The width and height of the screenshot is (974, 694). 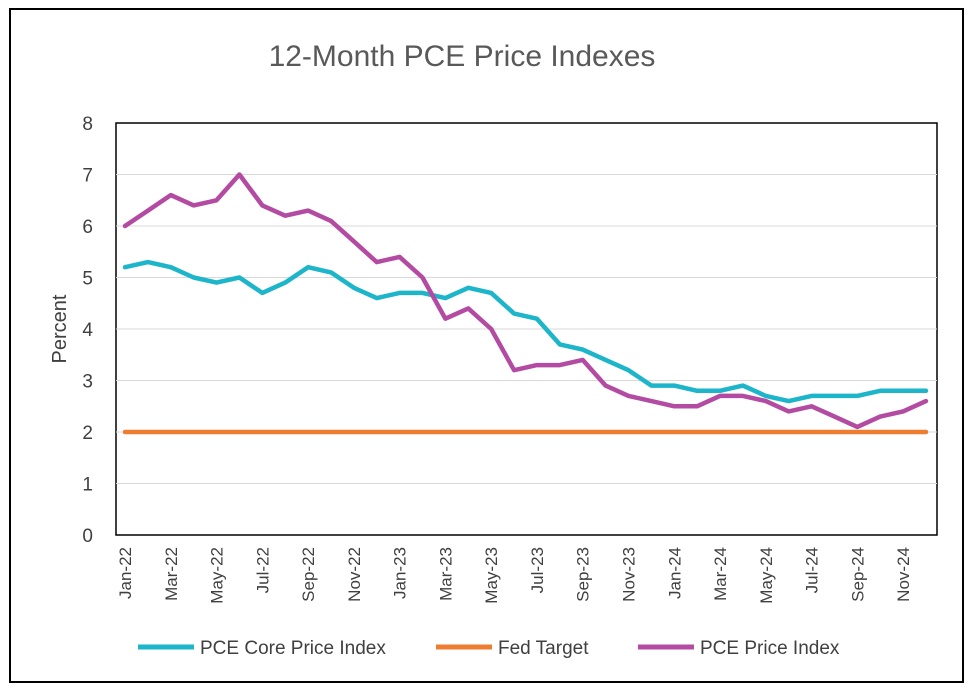 What do you see at coordinates (87, 485) in the screenshot?
I see `y-tick-label: 1` at bounding box center [87, 485].